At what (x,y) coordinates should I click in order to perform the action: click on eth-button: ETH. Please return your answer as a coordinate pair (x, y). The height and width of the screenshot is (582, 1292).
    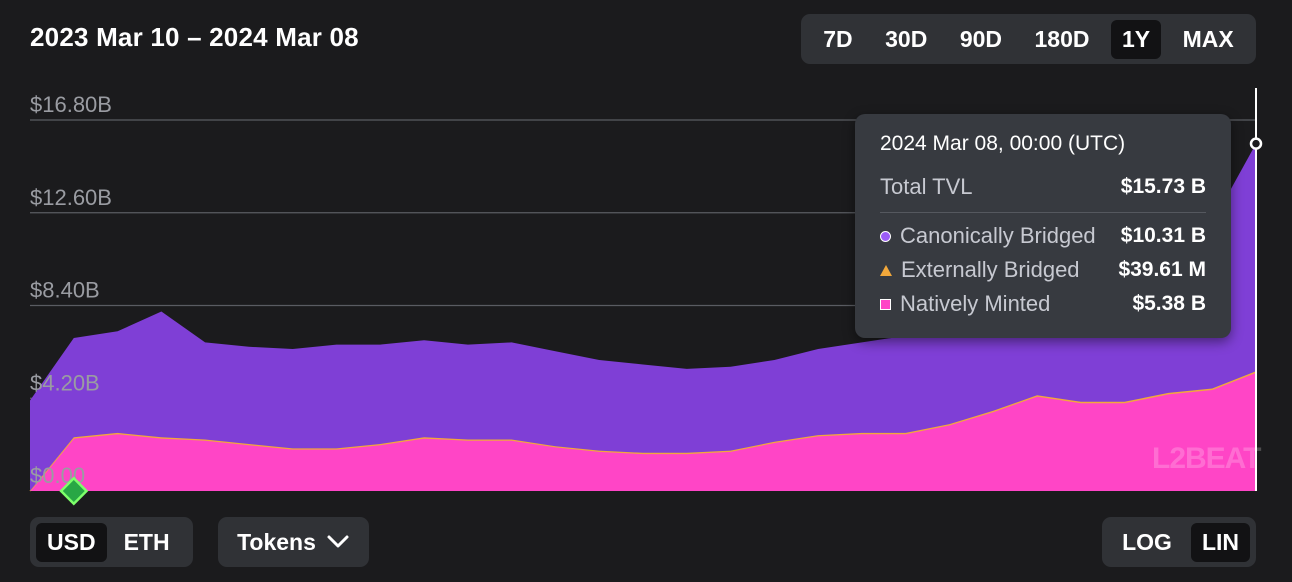
    Looking at the image, I should click on (146, 541).